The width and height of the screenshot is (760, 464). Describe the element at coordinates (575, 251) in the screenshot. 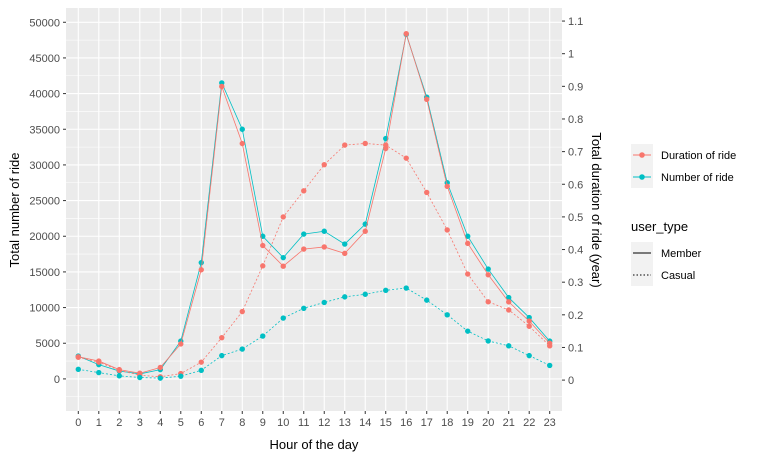

I see `y-tick-label-right: 0.4` at that location.